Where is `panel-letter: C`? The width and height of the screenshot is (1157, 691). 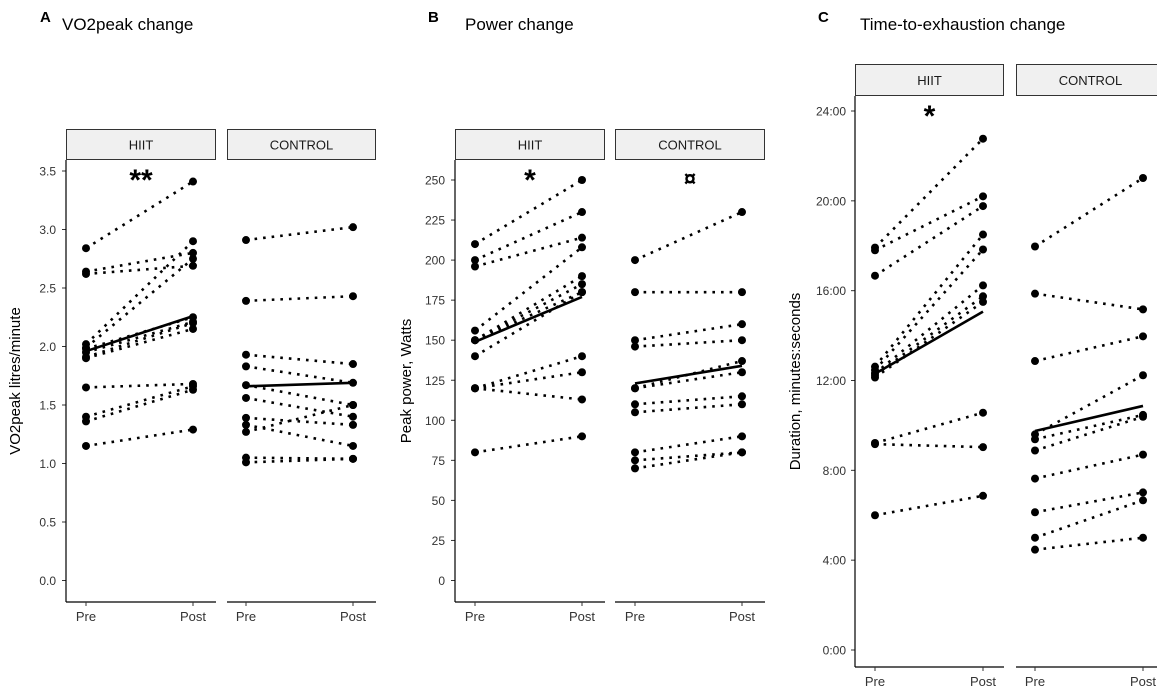 panel-letter: C is located at coordinates (823, 17).